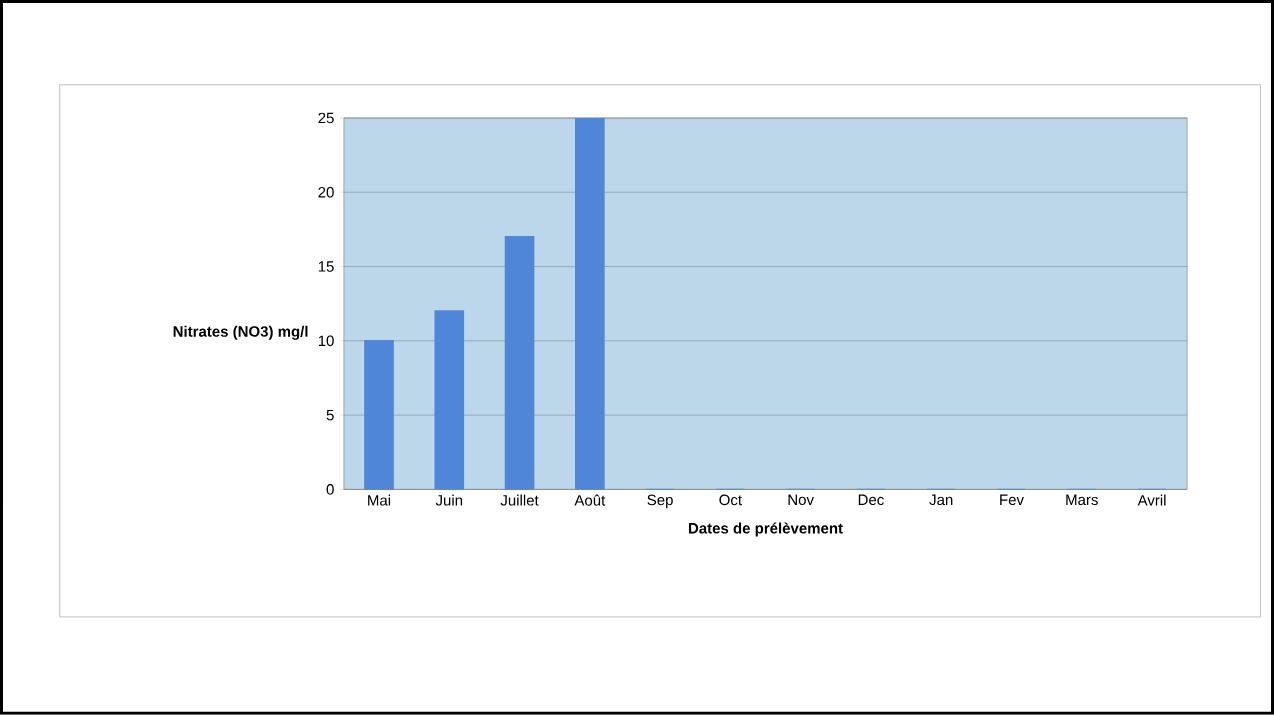 This screenshot has width=1274, height=715. What do you see at coordinates (801, 500) in the screenshot?
I see `x-tick-label: Nov` at bounding box center [801, 500].